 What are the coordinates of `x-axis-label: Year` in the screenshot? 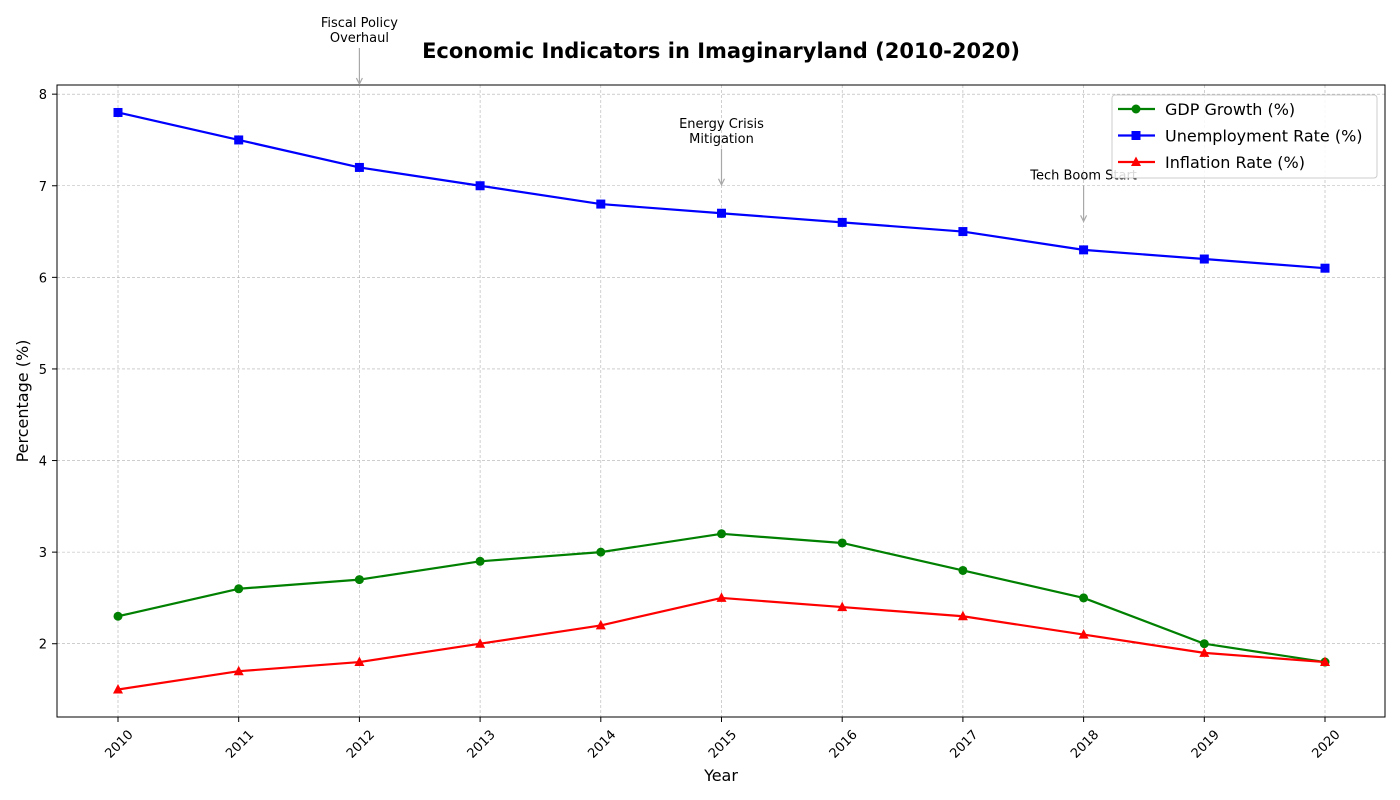 It's located at (720, 775).